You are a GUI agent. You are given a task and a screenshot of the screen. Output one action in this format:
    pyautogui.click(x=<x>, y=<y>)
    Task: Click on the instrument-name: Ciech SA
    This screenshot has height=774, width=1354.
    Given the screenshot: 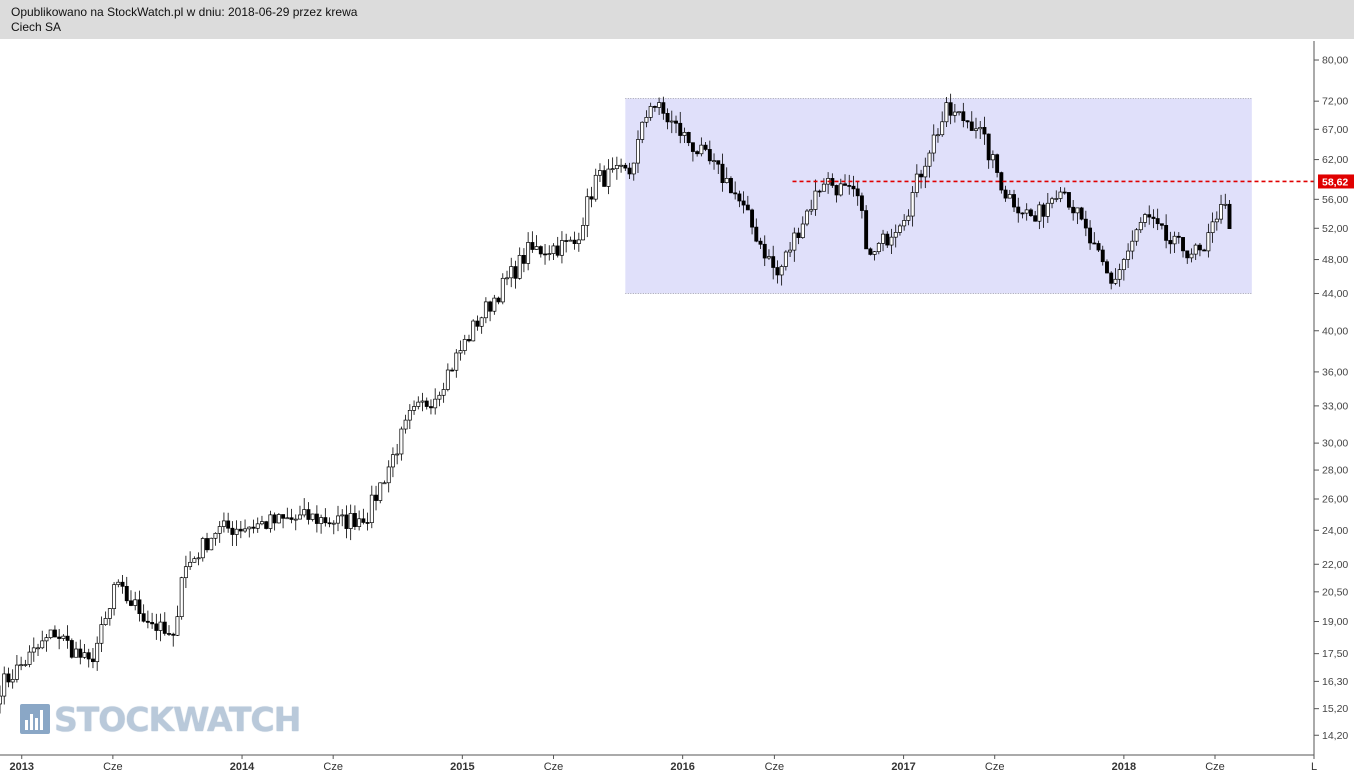 What is the action you would take?
    pyautogui.click(x=36, y=27)
    